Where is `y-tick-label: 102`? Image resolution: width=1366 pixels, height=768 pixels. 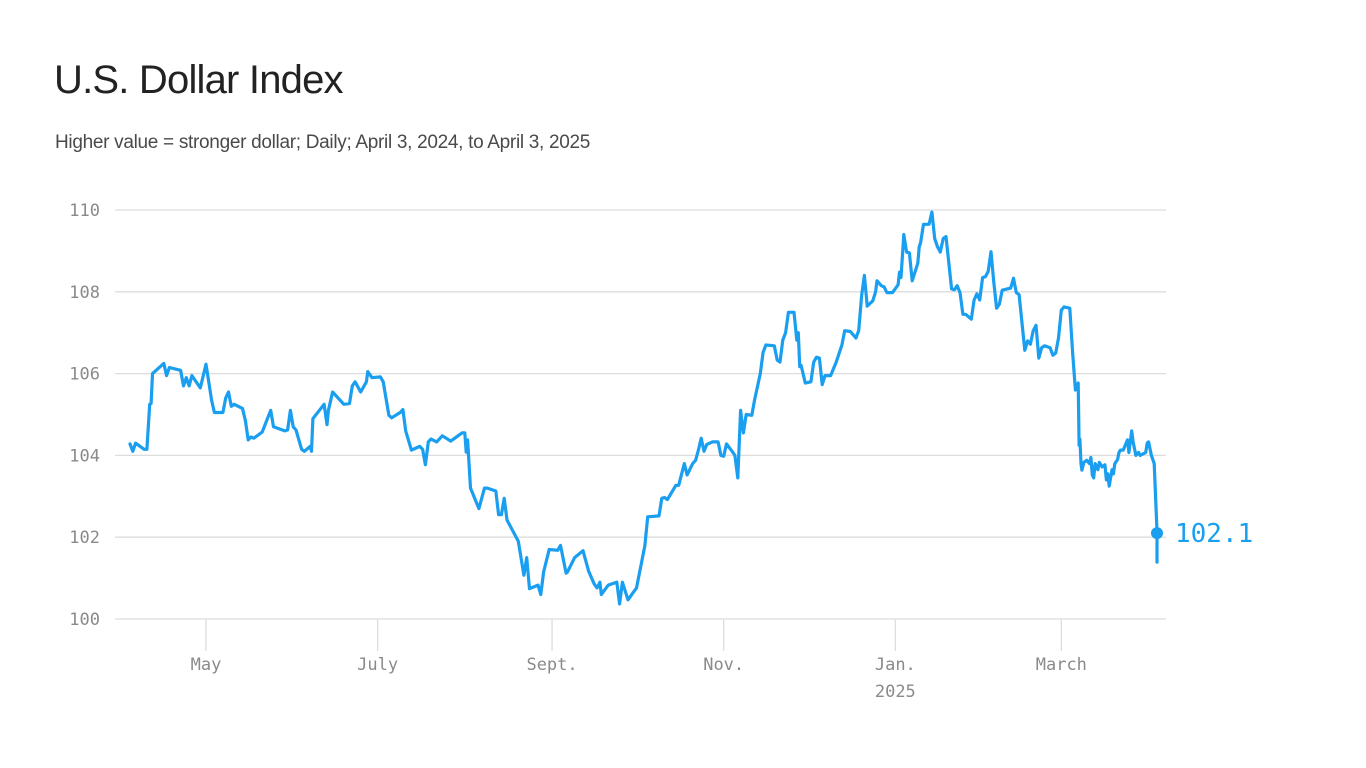
y-tick-label: 102 is located at coordinates (84, 538).